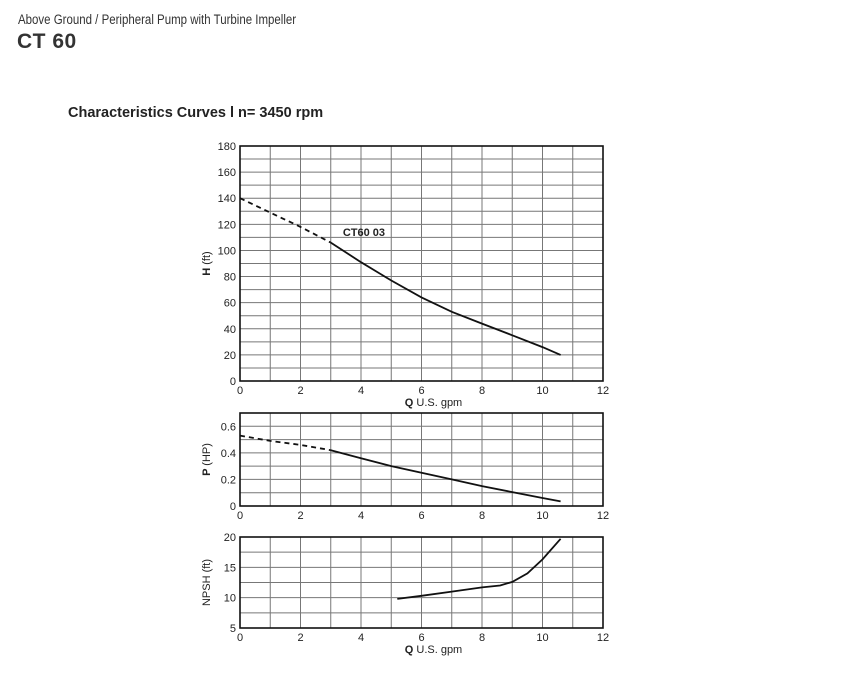 This screenshot has height=700, width=847. What do you see at coordinates (227, 173) in the screenshot?
I see `y-tick-label: 160` at bounding box center [227, 173].